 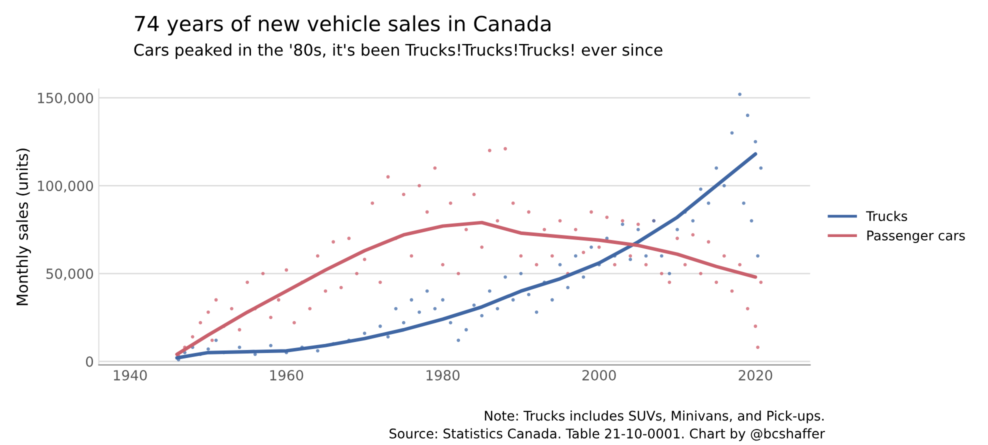 What do you see at coordinates (398, 51) in the screenshot?
I see `chart-subtitle: Cars peaked in the '80s, it's been Trucks!Trucks!Trucks! ever since` at bounding box center [398, 51].